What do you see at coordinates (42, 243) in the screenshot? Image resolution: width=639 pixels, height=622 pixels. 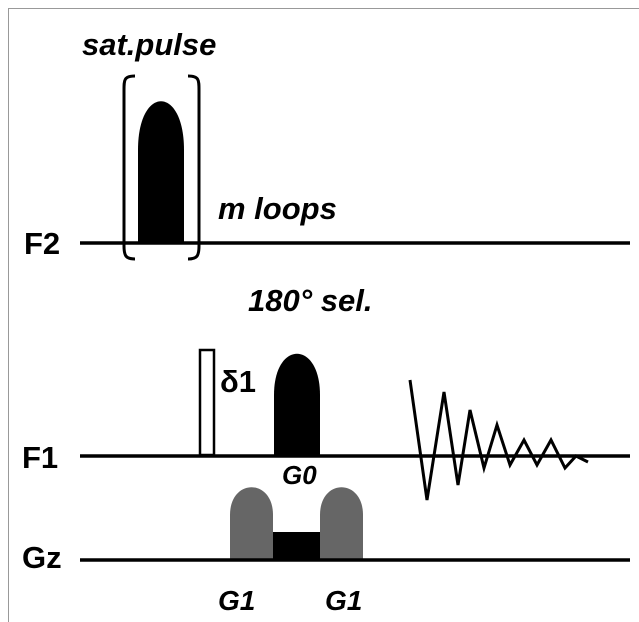 I see `f2-label: F2` at bounding box center [42, 243].